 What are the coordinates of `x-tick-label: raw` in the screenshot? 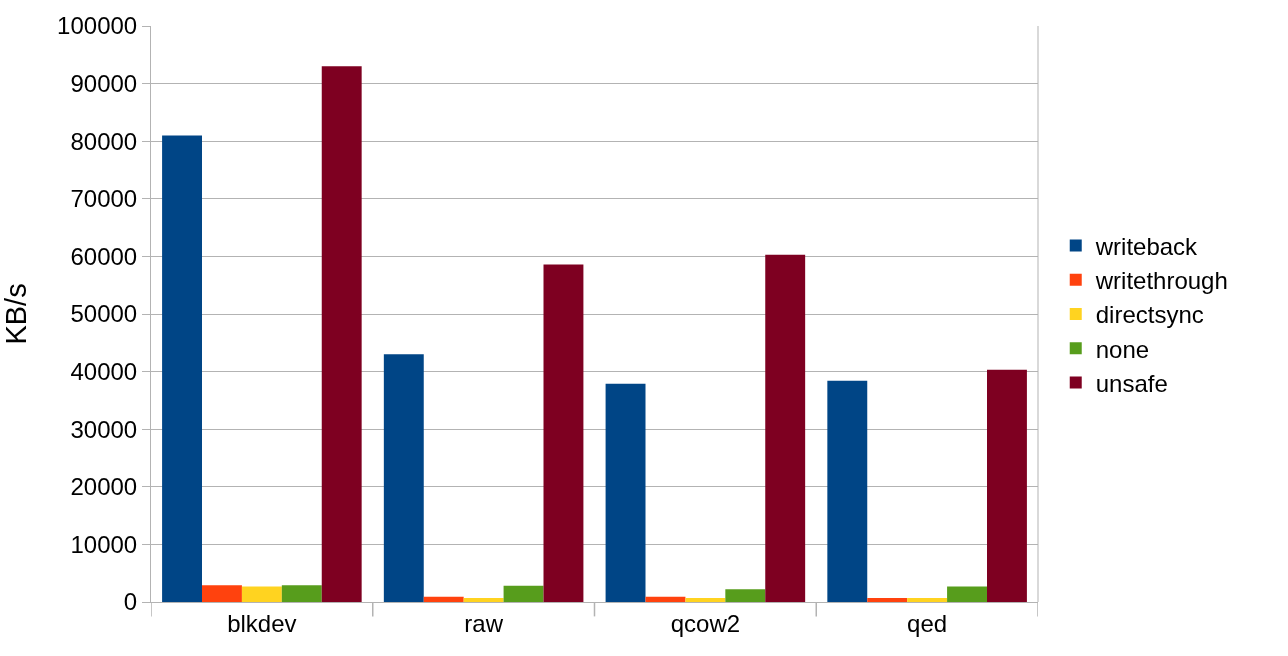 It's located at (484, 623).